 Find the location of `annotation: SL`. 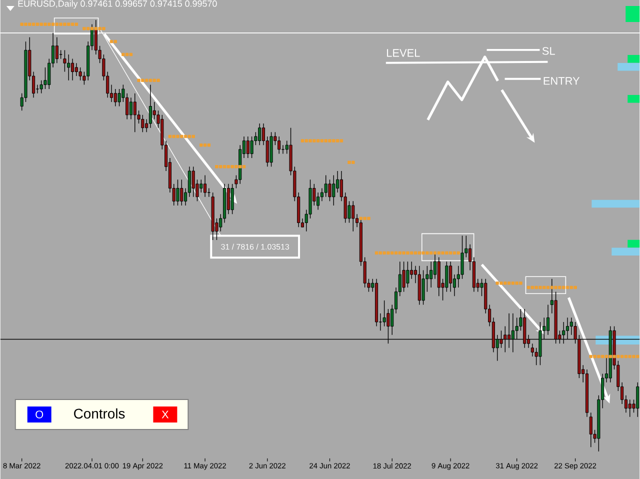

annotation: SL is located at coordinates (548, 50).